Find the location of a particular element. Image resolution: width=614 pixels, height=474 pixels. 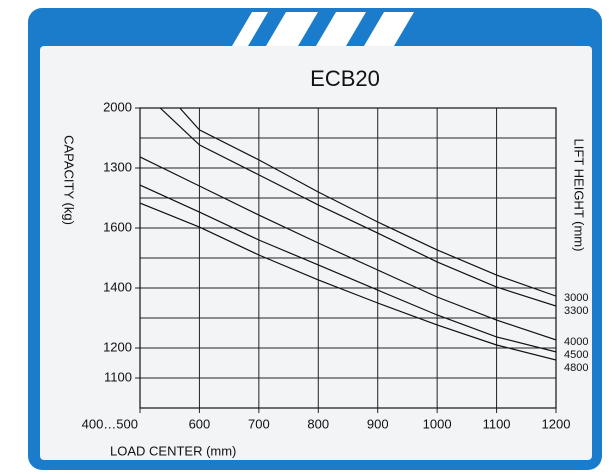

y-tick-label: 1600 is located at coordinates (117, 226).